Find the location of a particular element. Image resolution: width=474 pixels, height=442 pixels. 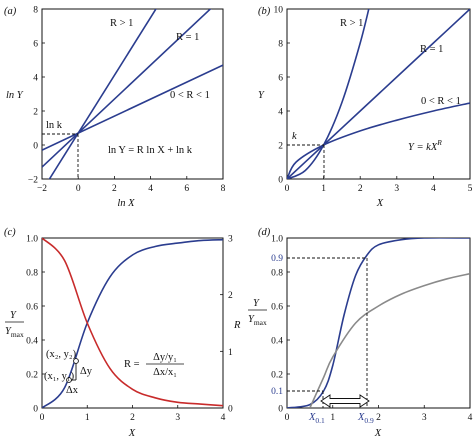

panel-c-xtick-label: 0 is located at coordinates (42, 418).